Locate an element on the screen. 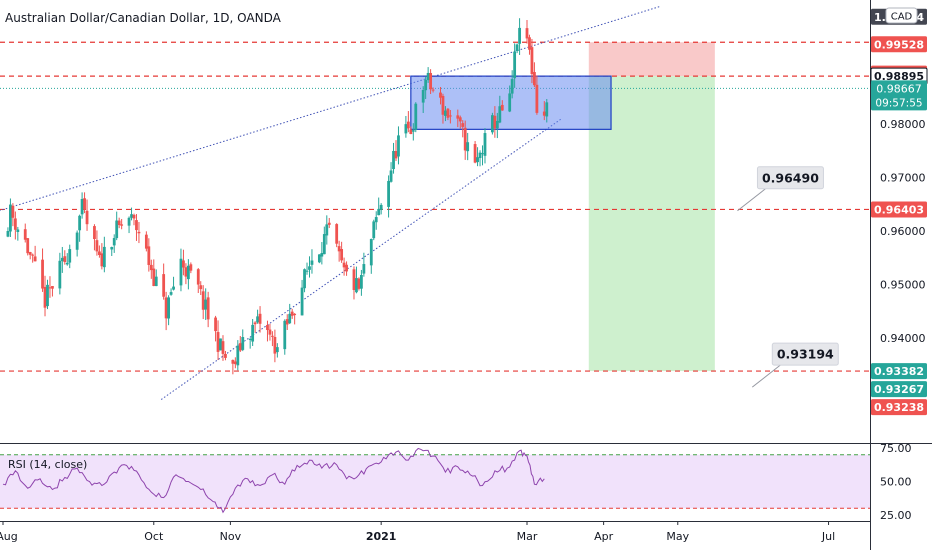 This screenshot has width=932, height=554. rsi-line is located at coordinates (273, 480).